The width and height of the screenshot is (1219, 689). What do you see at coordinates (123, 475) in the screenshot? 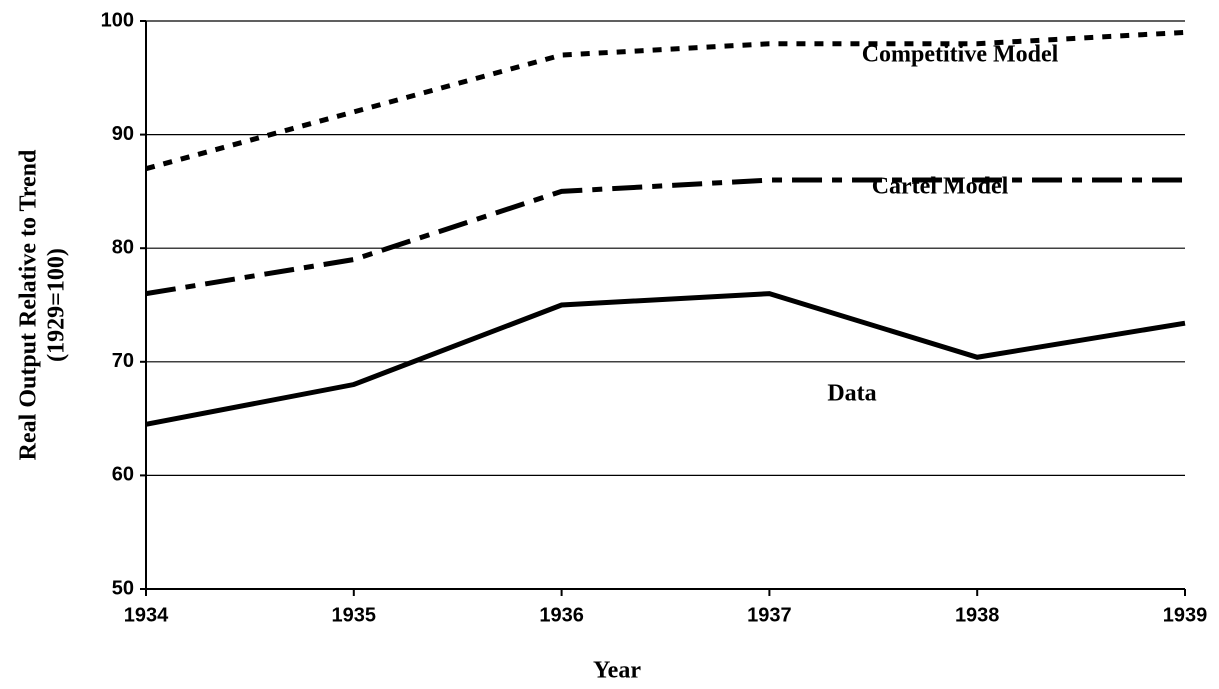
I see `y-tick-label: 60` at bounding box center [123, 475].